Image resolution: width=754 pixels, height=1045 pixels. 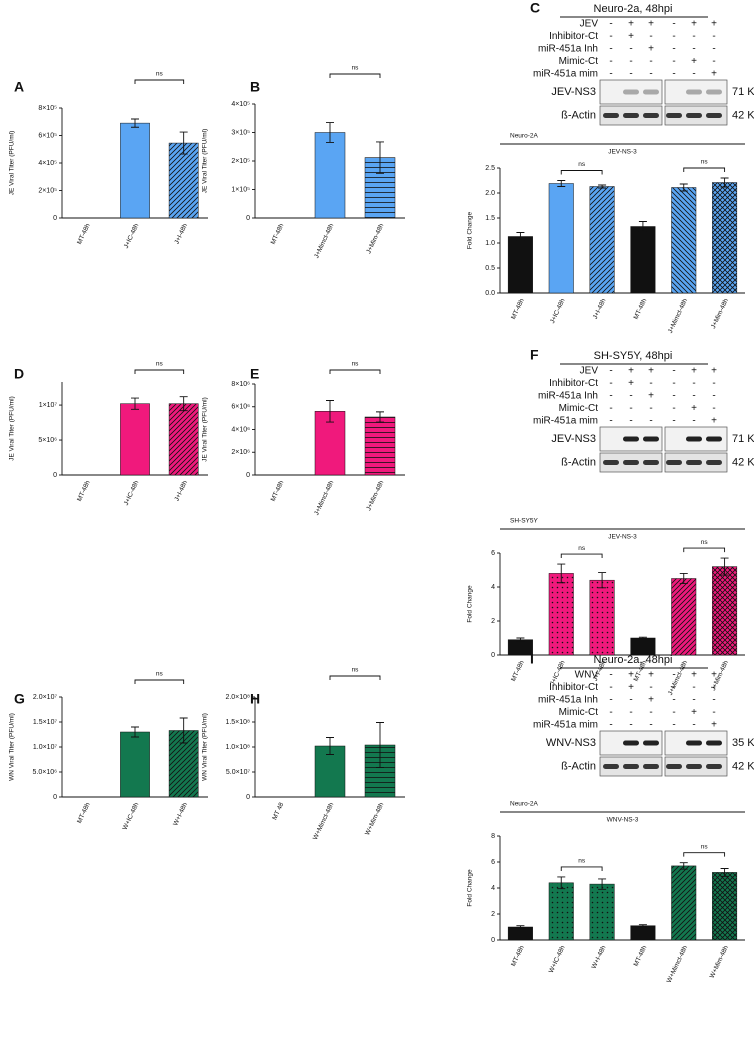 What do you see at coordinates (237, 697) in the screenshot?
I see `y-tick-label: 2.0×10⁸` at bounding box center [237, 697].